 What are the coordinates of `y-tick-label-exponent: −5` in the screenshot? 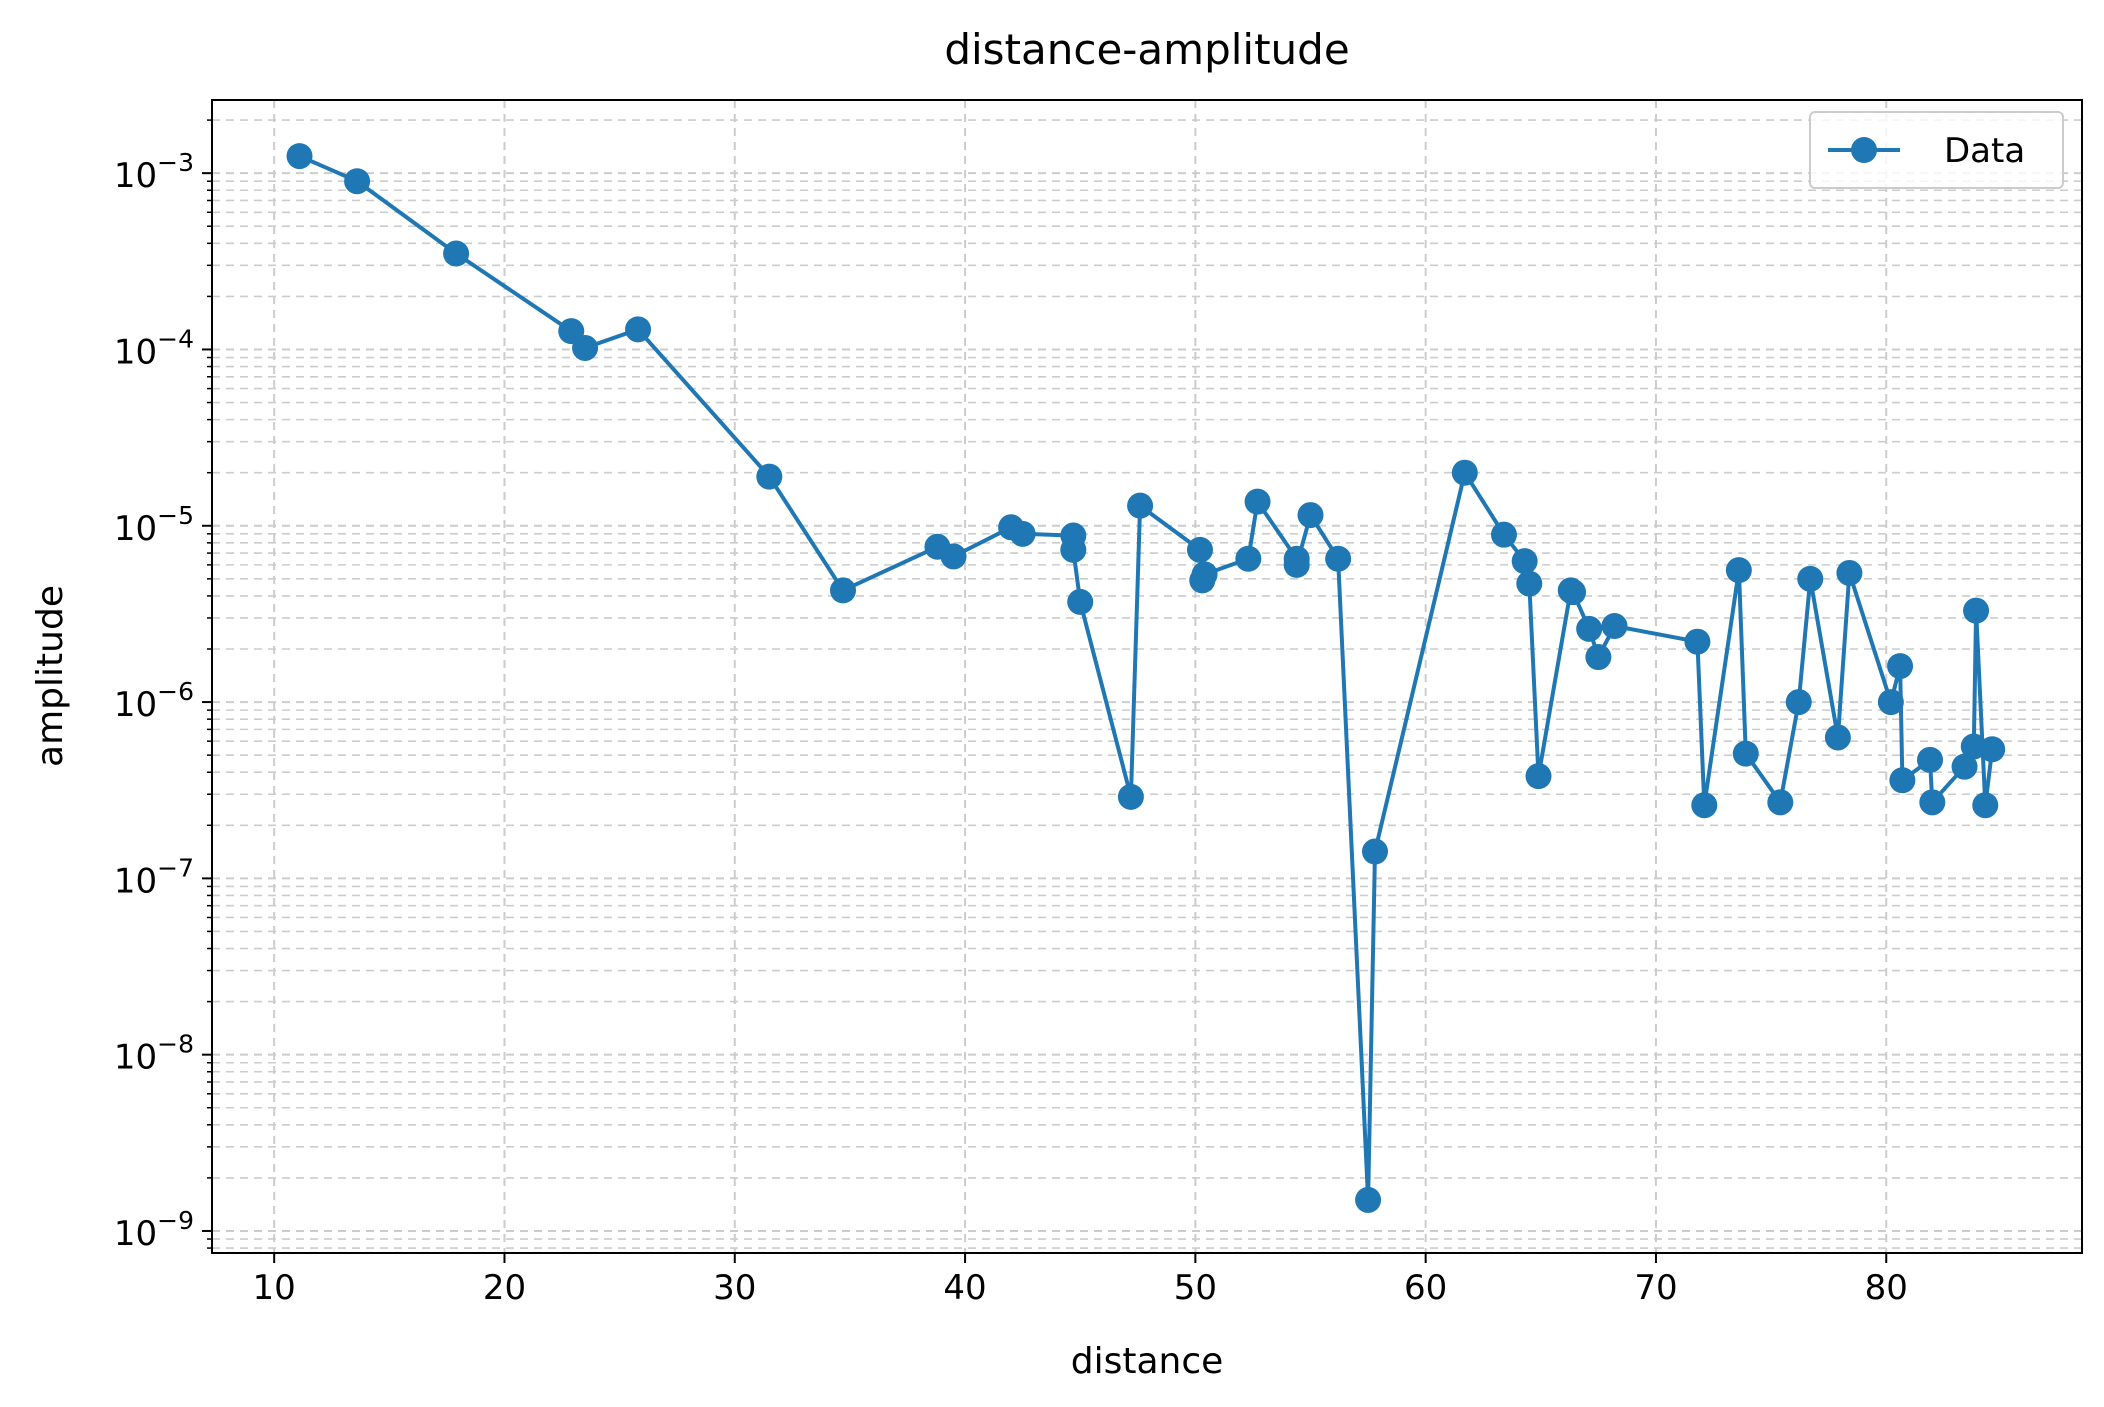 It's located at (175, 515).